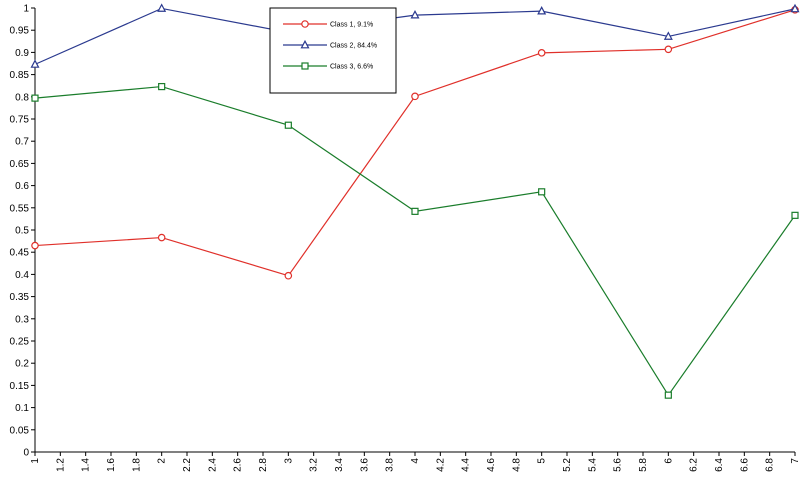 Image resolution: width=803 pixels, height=477 pixels. What do you see at coordinates (20, 31) in the screenshot?
I see `y-tick-label: 0.95` at bounding box center [20, 31].